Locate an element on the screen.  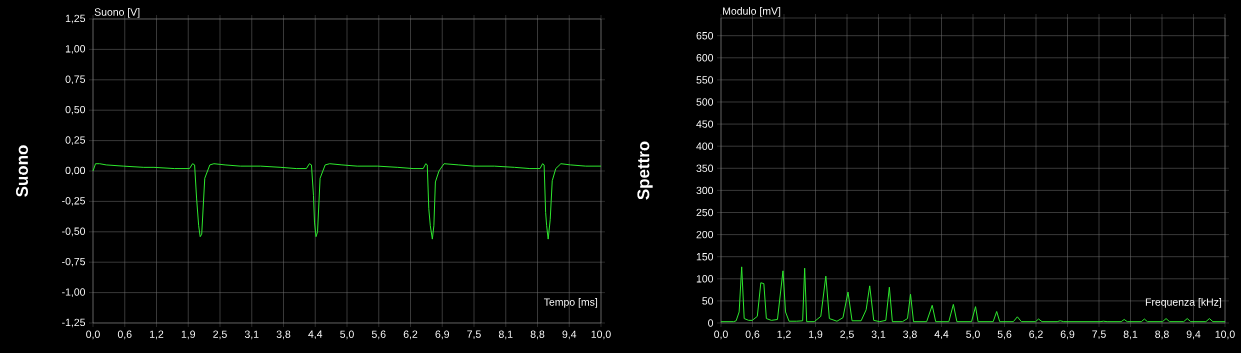
text: Suono is located at coordinates (22, 171).